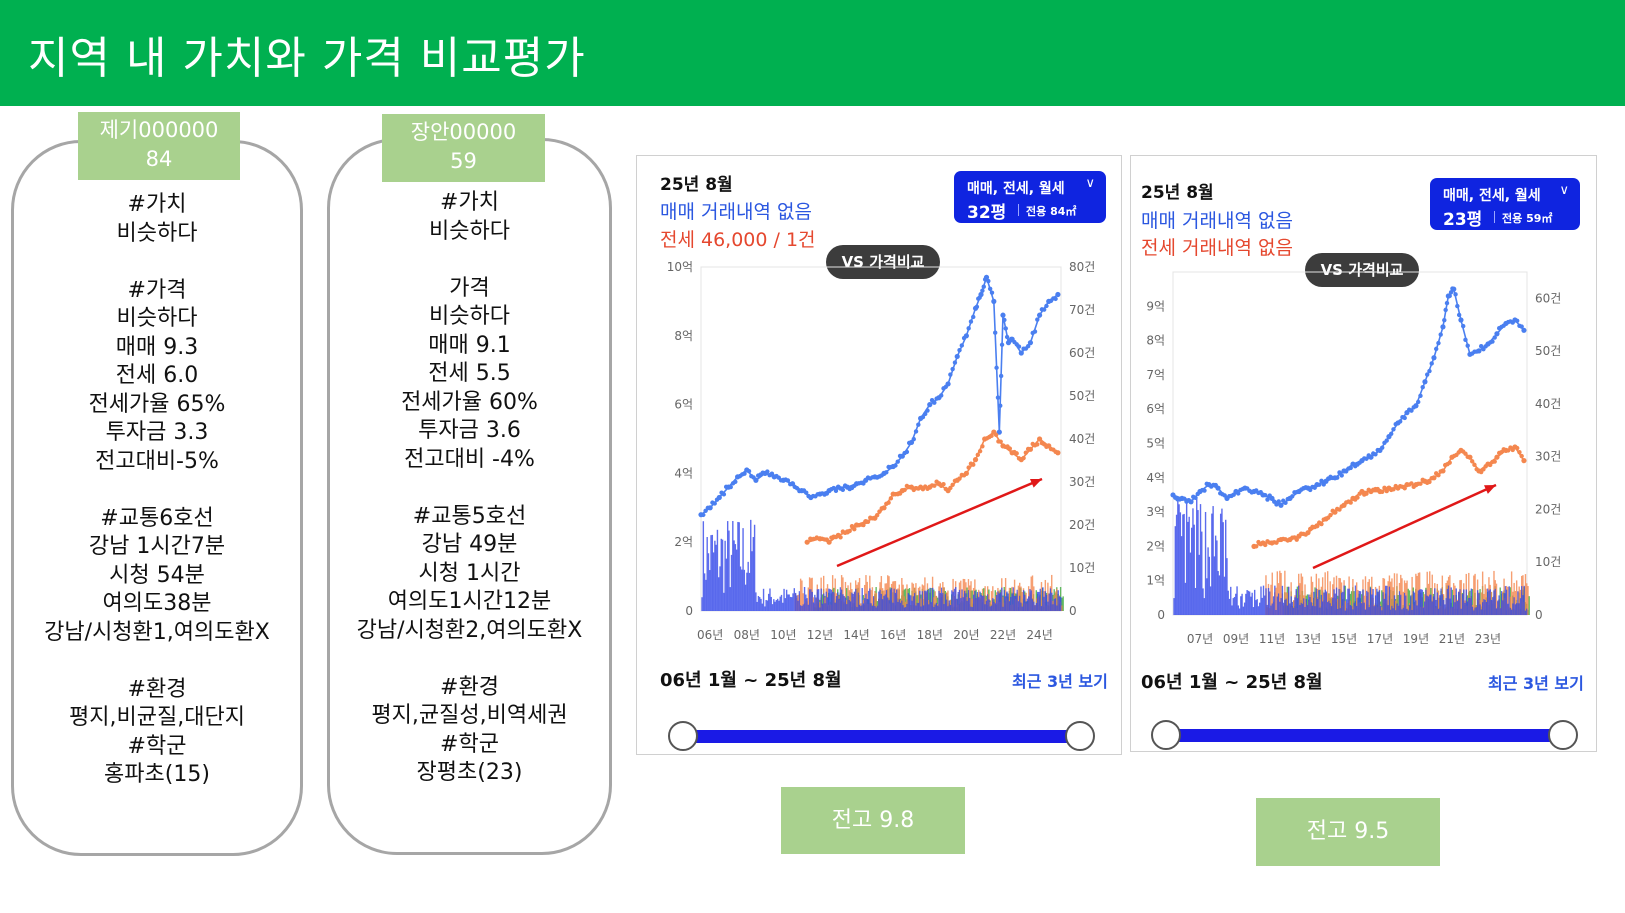  What do you see at coordinates (683, 473) in the screenshot?
I see `y-left-tick-label: 4억` at bounding box center [683, 473].